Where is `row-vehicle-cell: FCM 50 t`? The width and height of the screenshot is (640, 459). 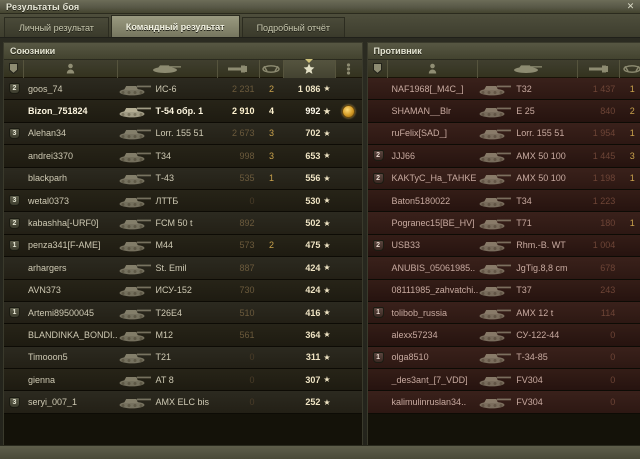
row-vehicle-cell: FCM 50 t is located at coordinates (168, 222).